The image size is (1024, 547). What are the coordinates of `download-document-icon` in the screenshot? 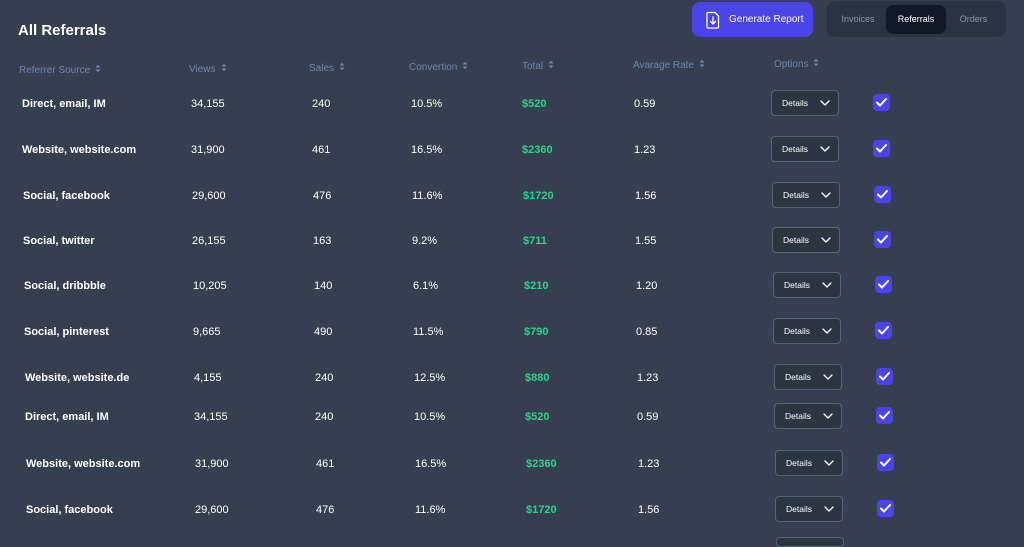 It's located at (713, 20).